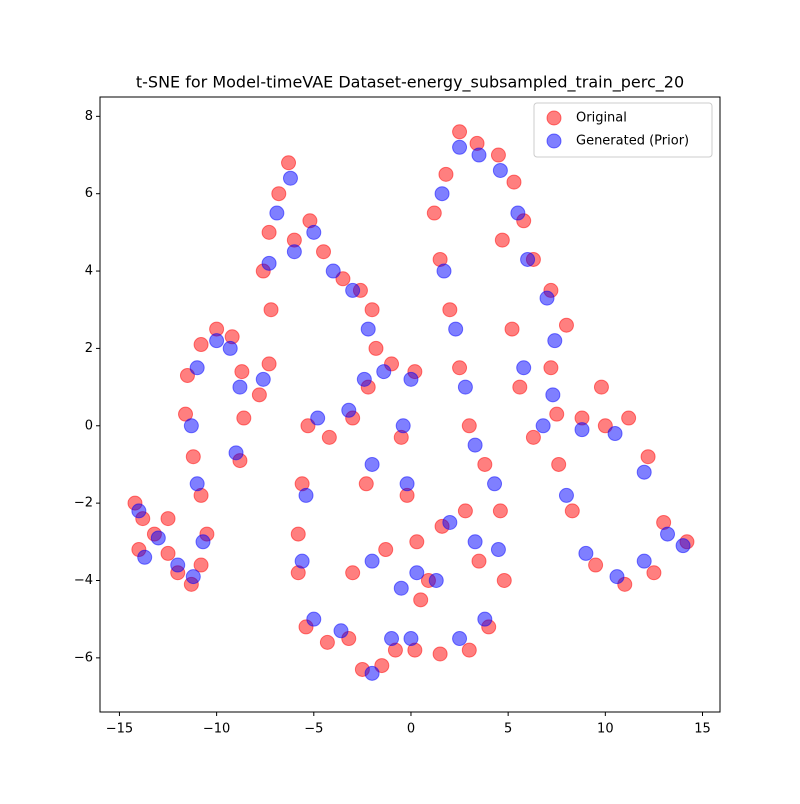 The height and width of the screenshot is (804, 800). Describe the element at coordinates (216, 729) in the screenshot. I see `x-tick-label: −10` at that location.